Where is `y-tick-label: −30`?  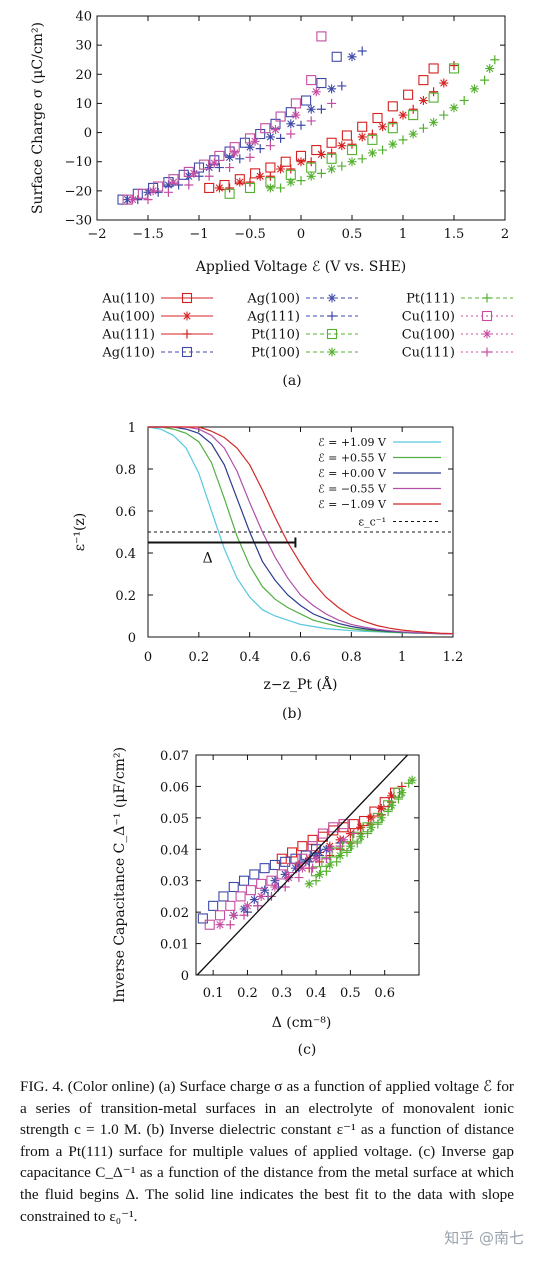 y-tick-label: −30 is located at coordinates (78, 221).